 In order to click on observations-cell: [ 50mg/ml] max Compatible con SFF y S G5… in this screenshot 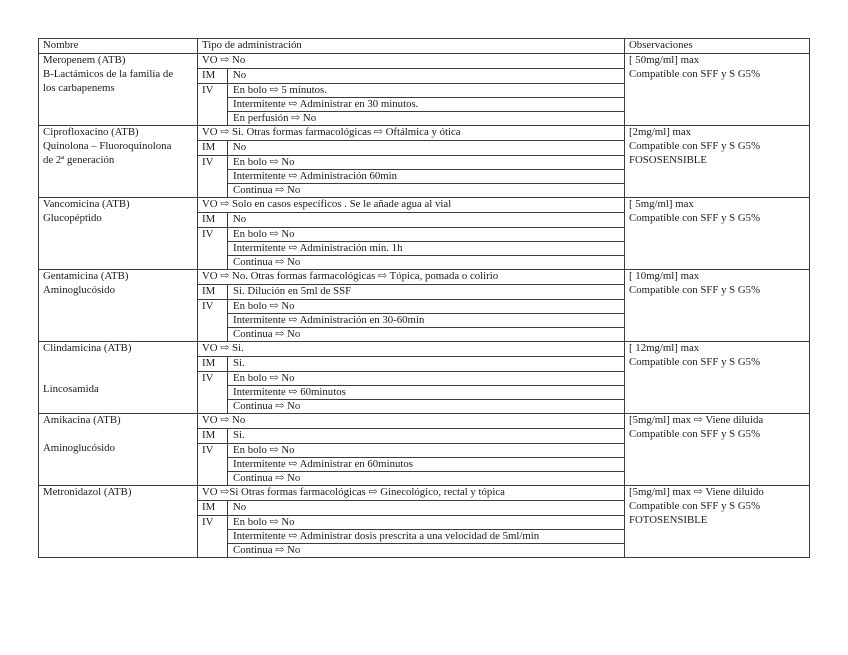, I will do `click(717, 89)`.